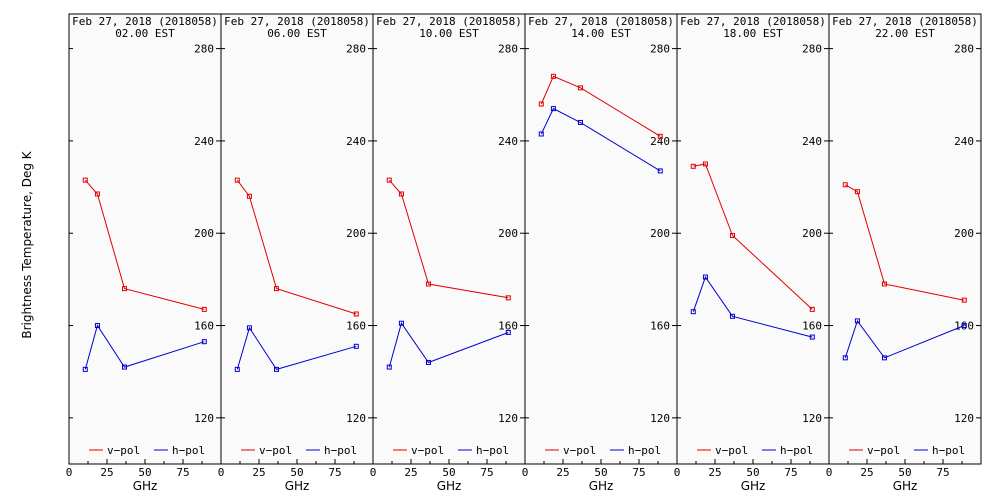 This screenshot has width=1000, height=500. What do you see at coordinates (145, 33) in the screenshot?
I see `panel-subtitle: 02.00 EST` at bounding box center [145, 33].